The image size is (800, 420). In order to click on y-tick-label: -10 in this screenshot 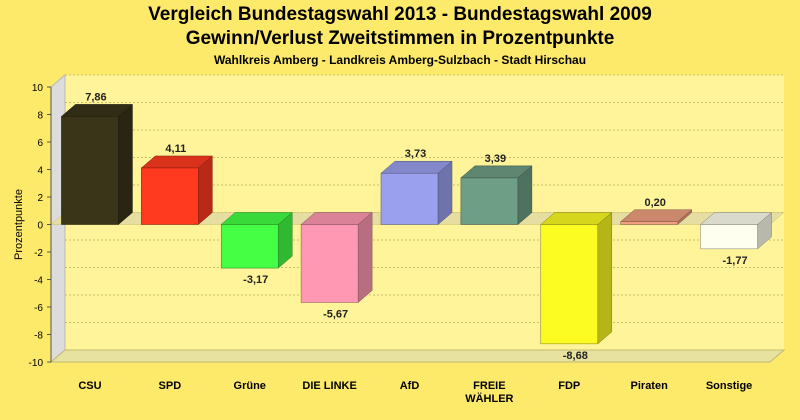, I will do `click(36, 363)`.